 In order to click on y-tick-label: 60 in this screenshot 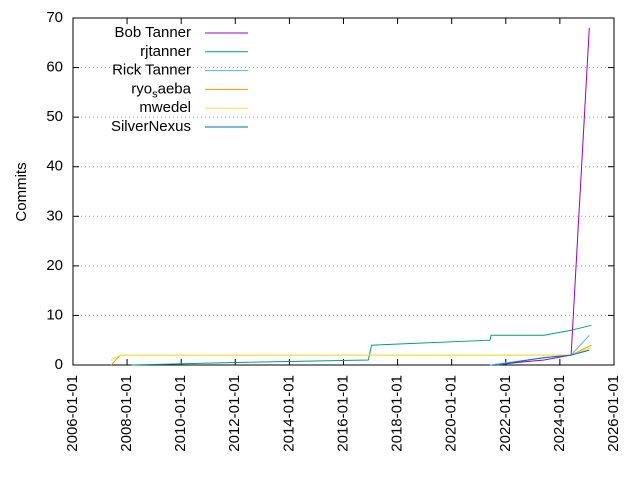, I will do `click(54, 67)`.